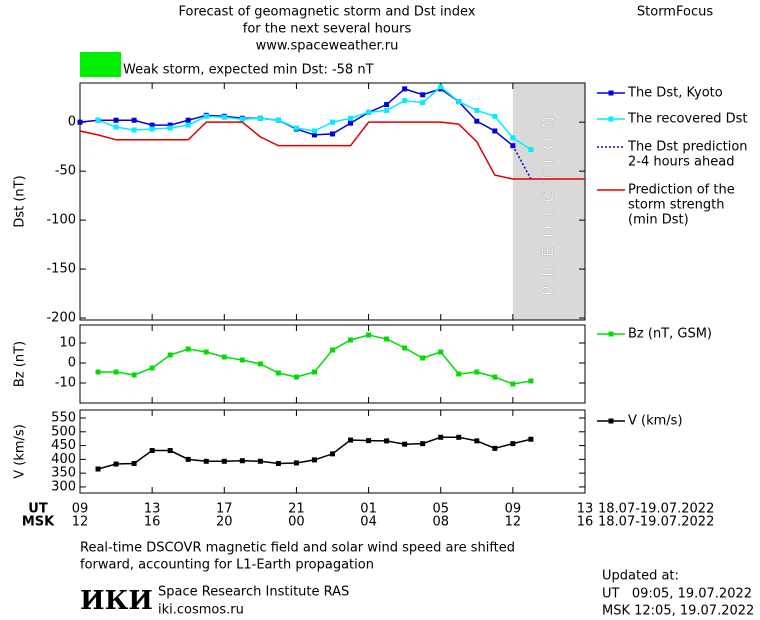  I want to click on y-axis-label: Dst (nT), so click(20, 201).